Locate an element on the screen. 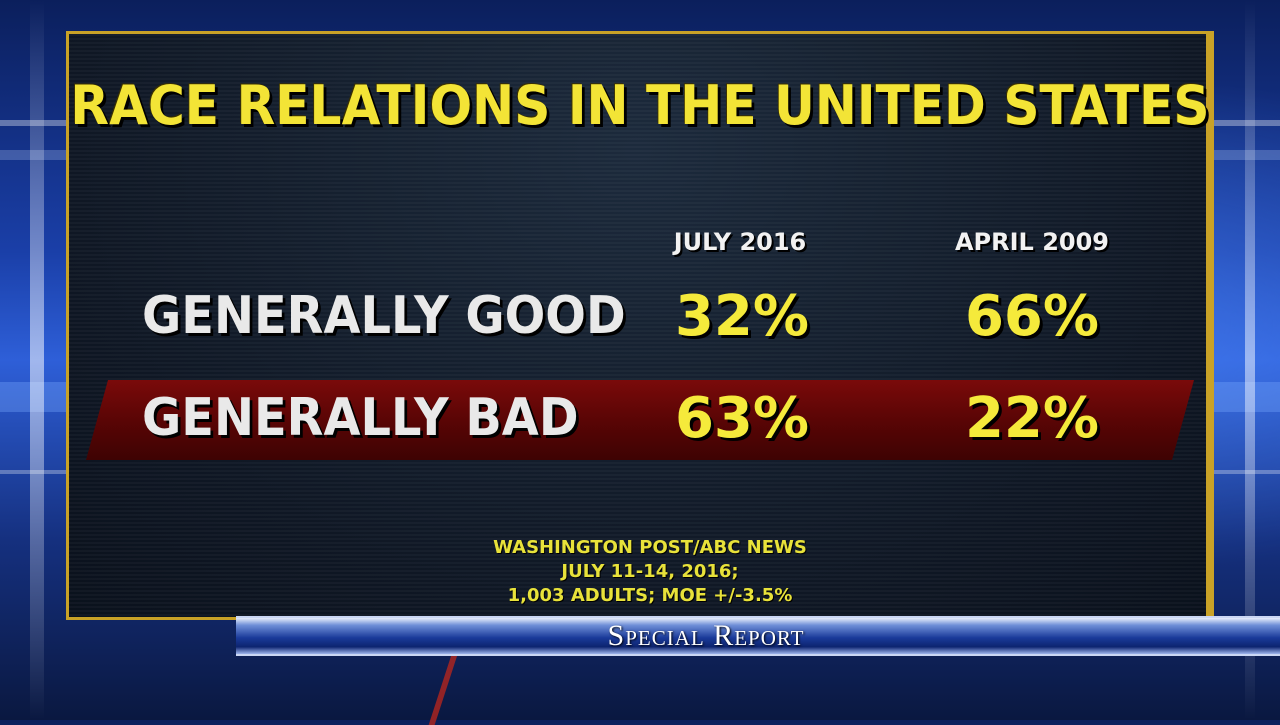 The height and width of the screenshot is (725, 1280). row-label-generally-good: GENERALLY GOOD is located at coordinates (384, 316).